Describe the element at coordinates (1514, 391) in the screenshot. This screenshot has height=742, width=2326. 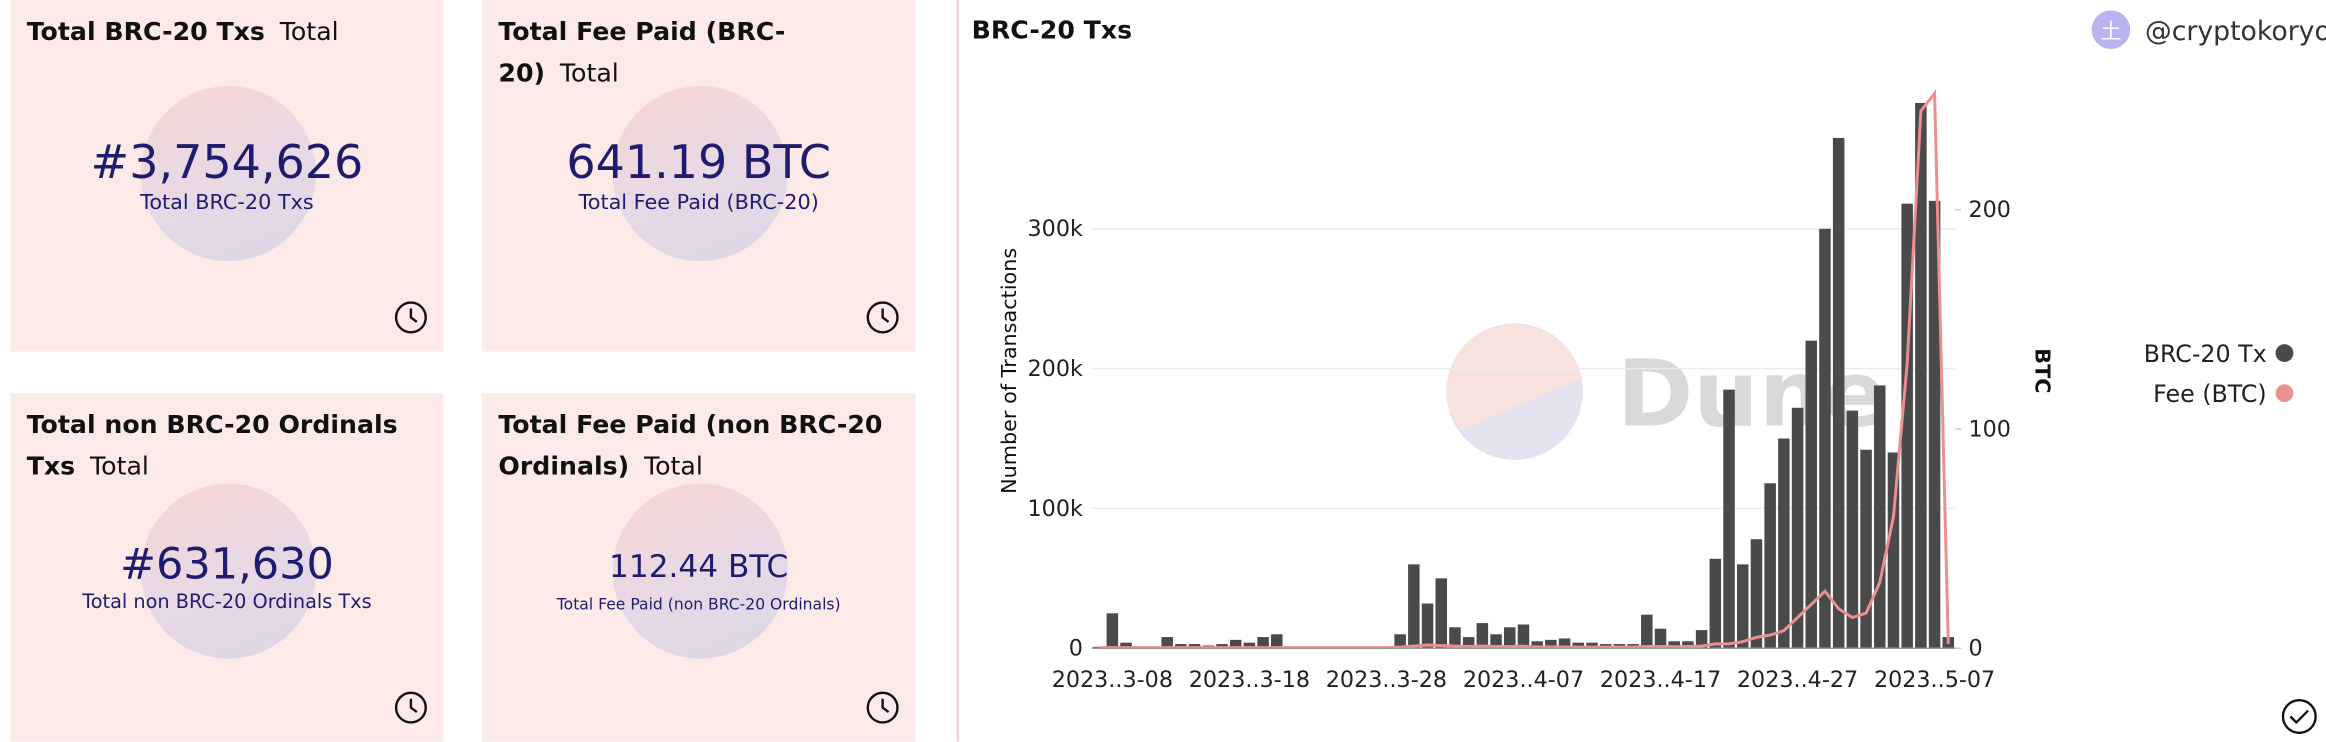
I see `watermark-logo` at that location.